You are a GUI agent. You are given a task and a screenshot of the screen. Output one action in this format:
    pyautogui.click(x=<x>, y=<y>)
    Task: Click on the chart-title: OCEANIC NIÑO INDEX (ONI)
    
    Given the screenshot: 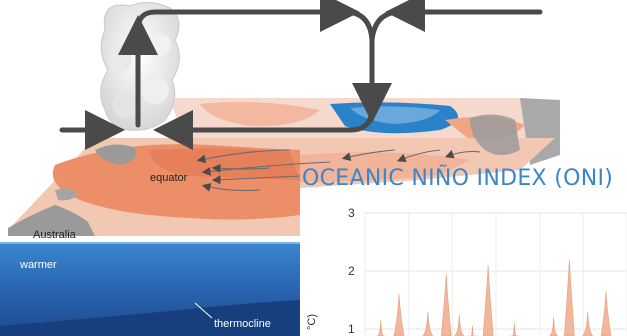 What is the action you would take?
    pyautogui.click(x=458, y=178)
    